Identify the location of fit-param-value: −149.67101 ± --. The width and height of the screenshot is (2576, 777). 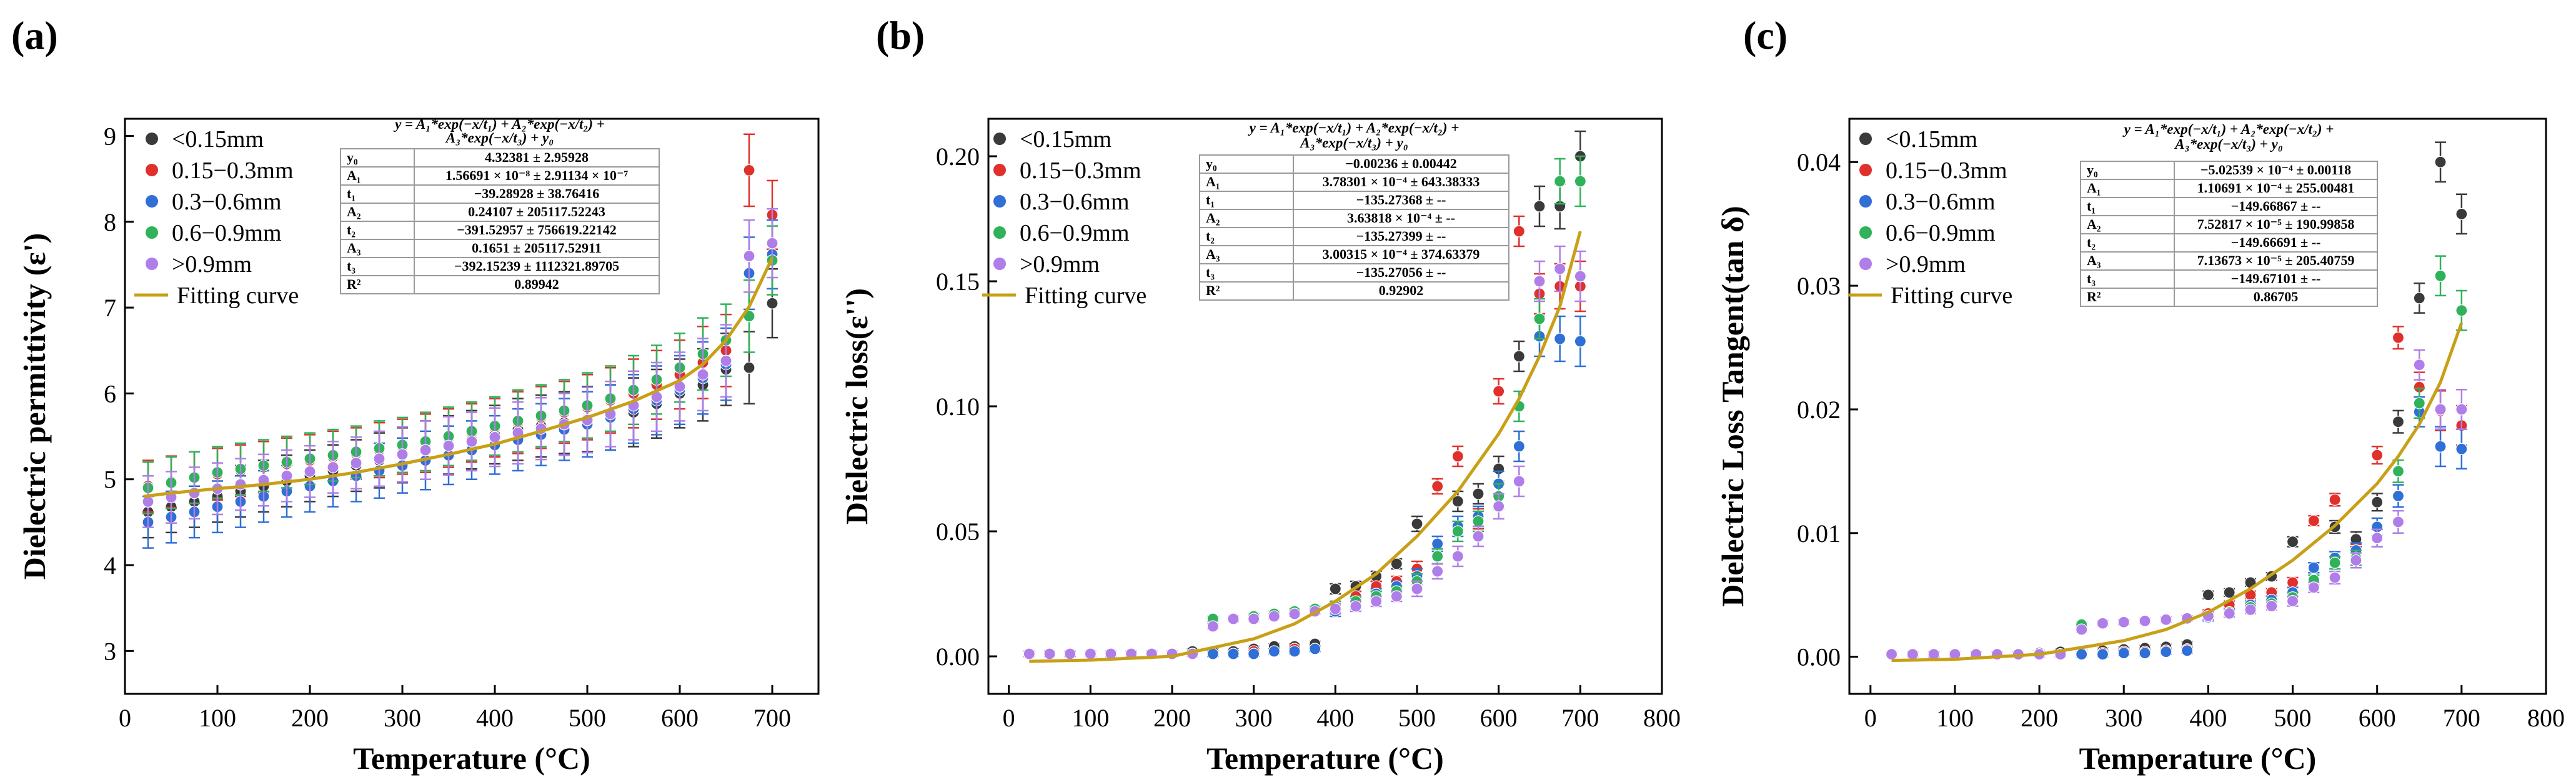
(2276, 278).